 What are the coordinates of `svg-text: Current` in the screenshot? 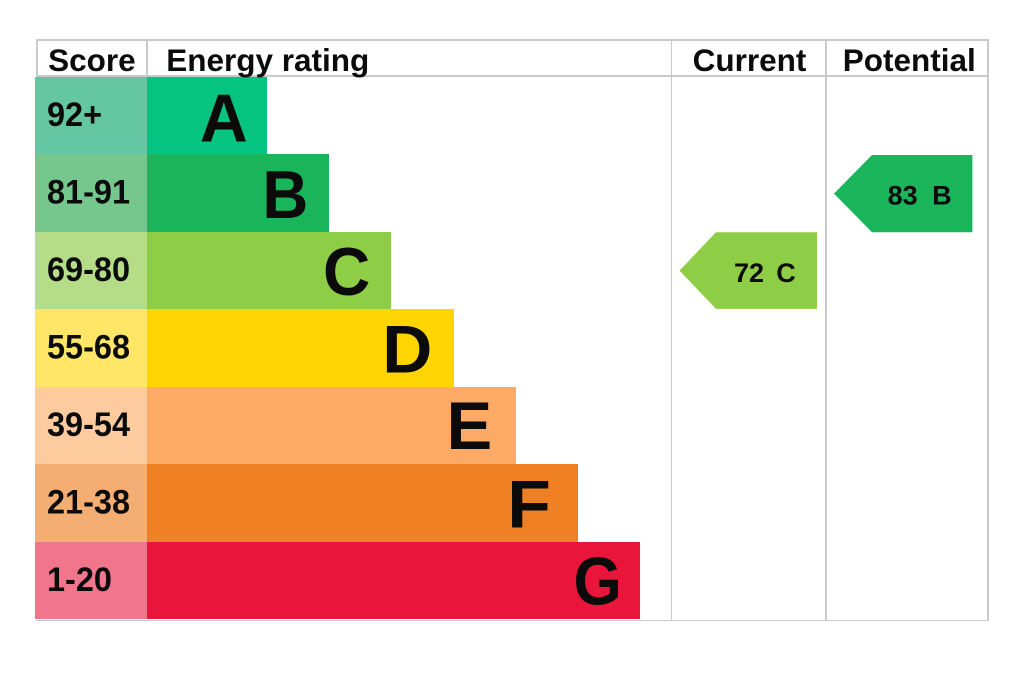 It's located at (750, 60).